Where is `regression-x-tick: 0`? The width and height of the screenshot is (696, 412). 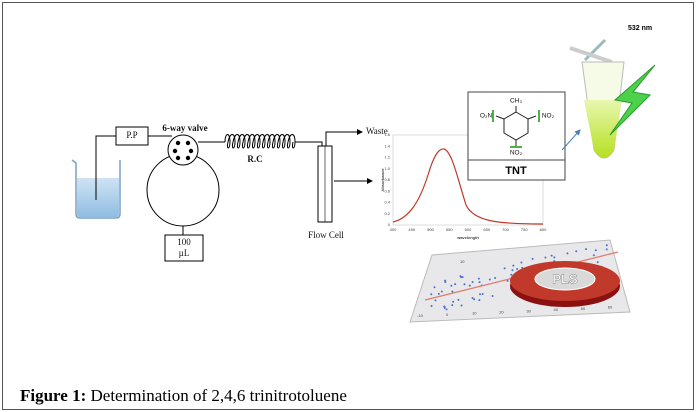 regression-x-tick: 0 is located at coordinates (447, 314).